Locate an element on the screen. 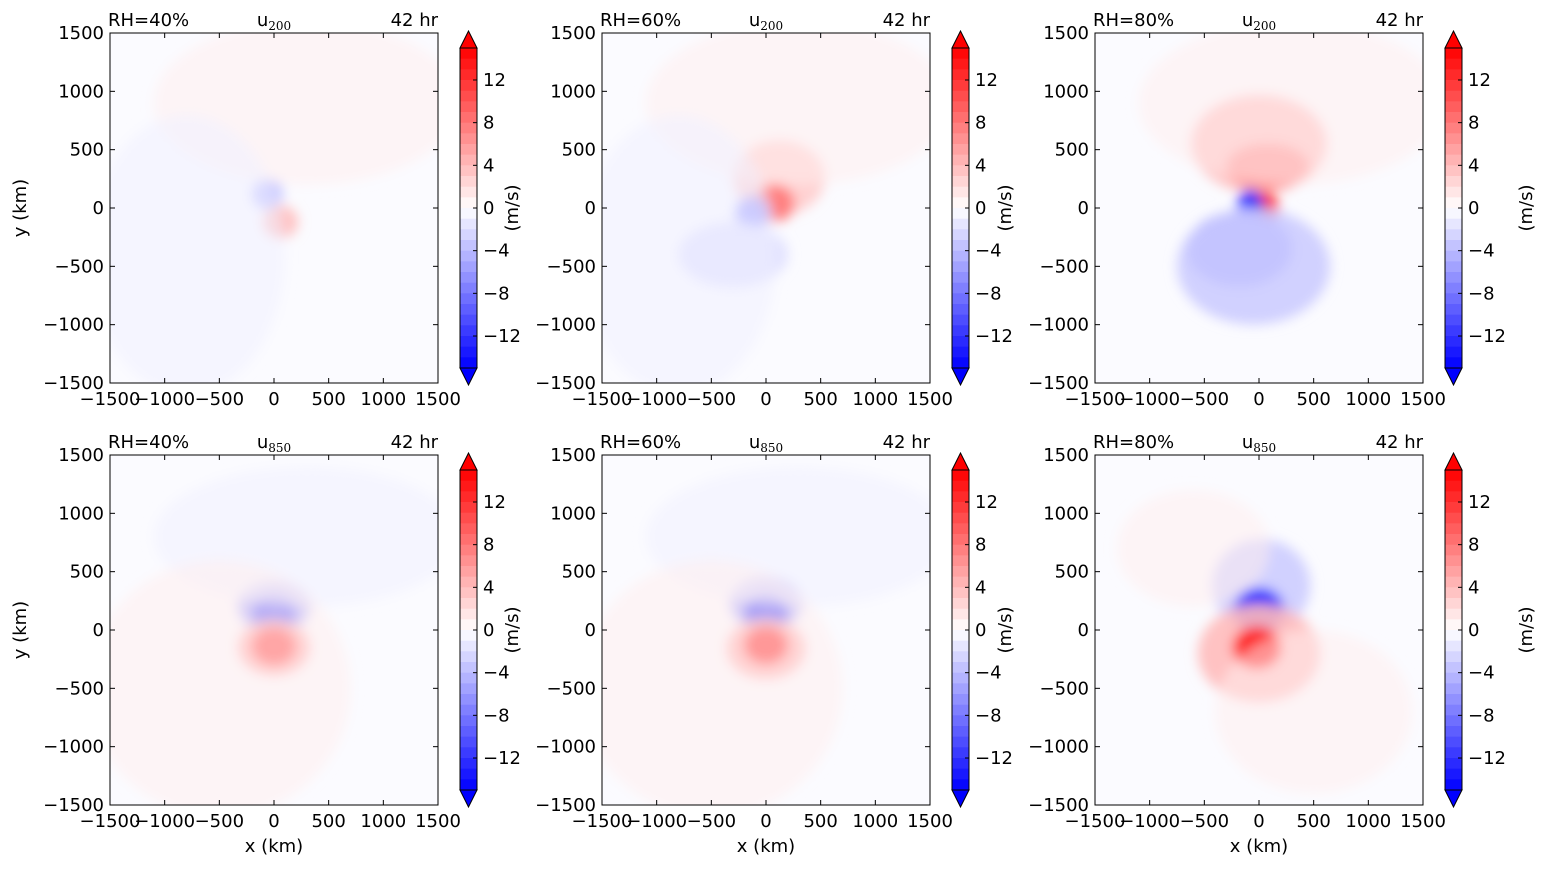 This screenshot has width=1541, height=870. colorbar-tick-label: 4 is located at coordinates (488, 587).